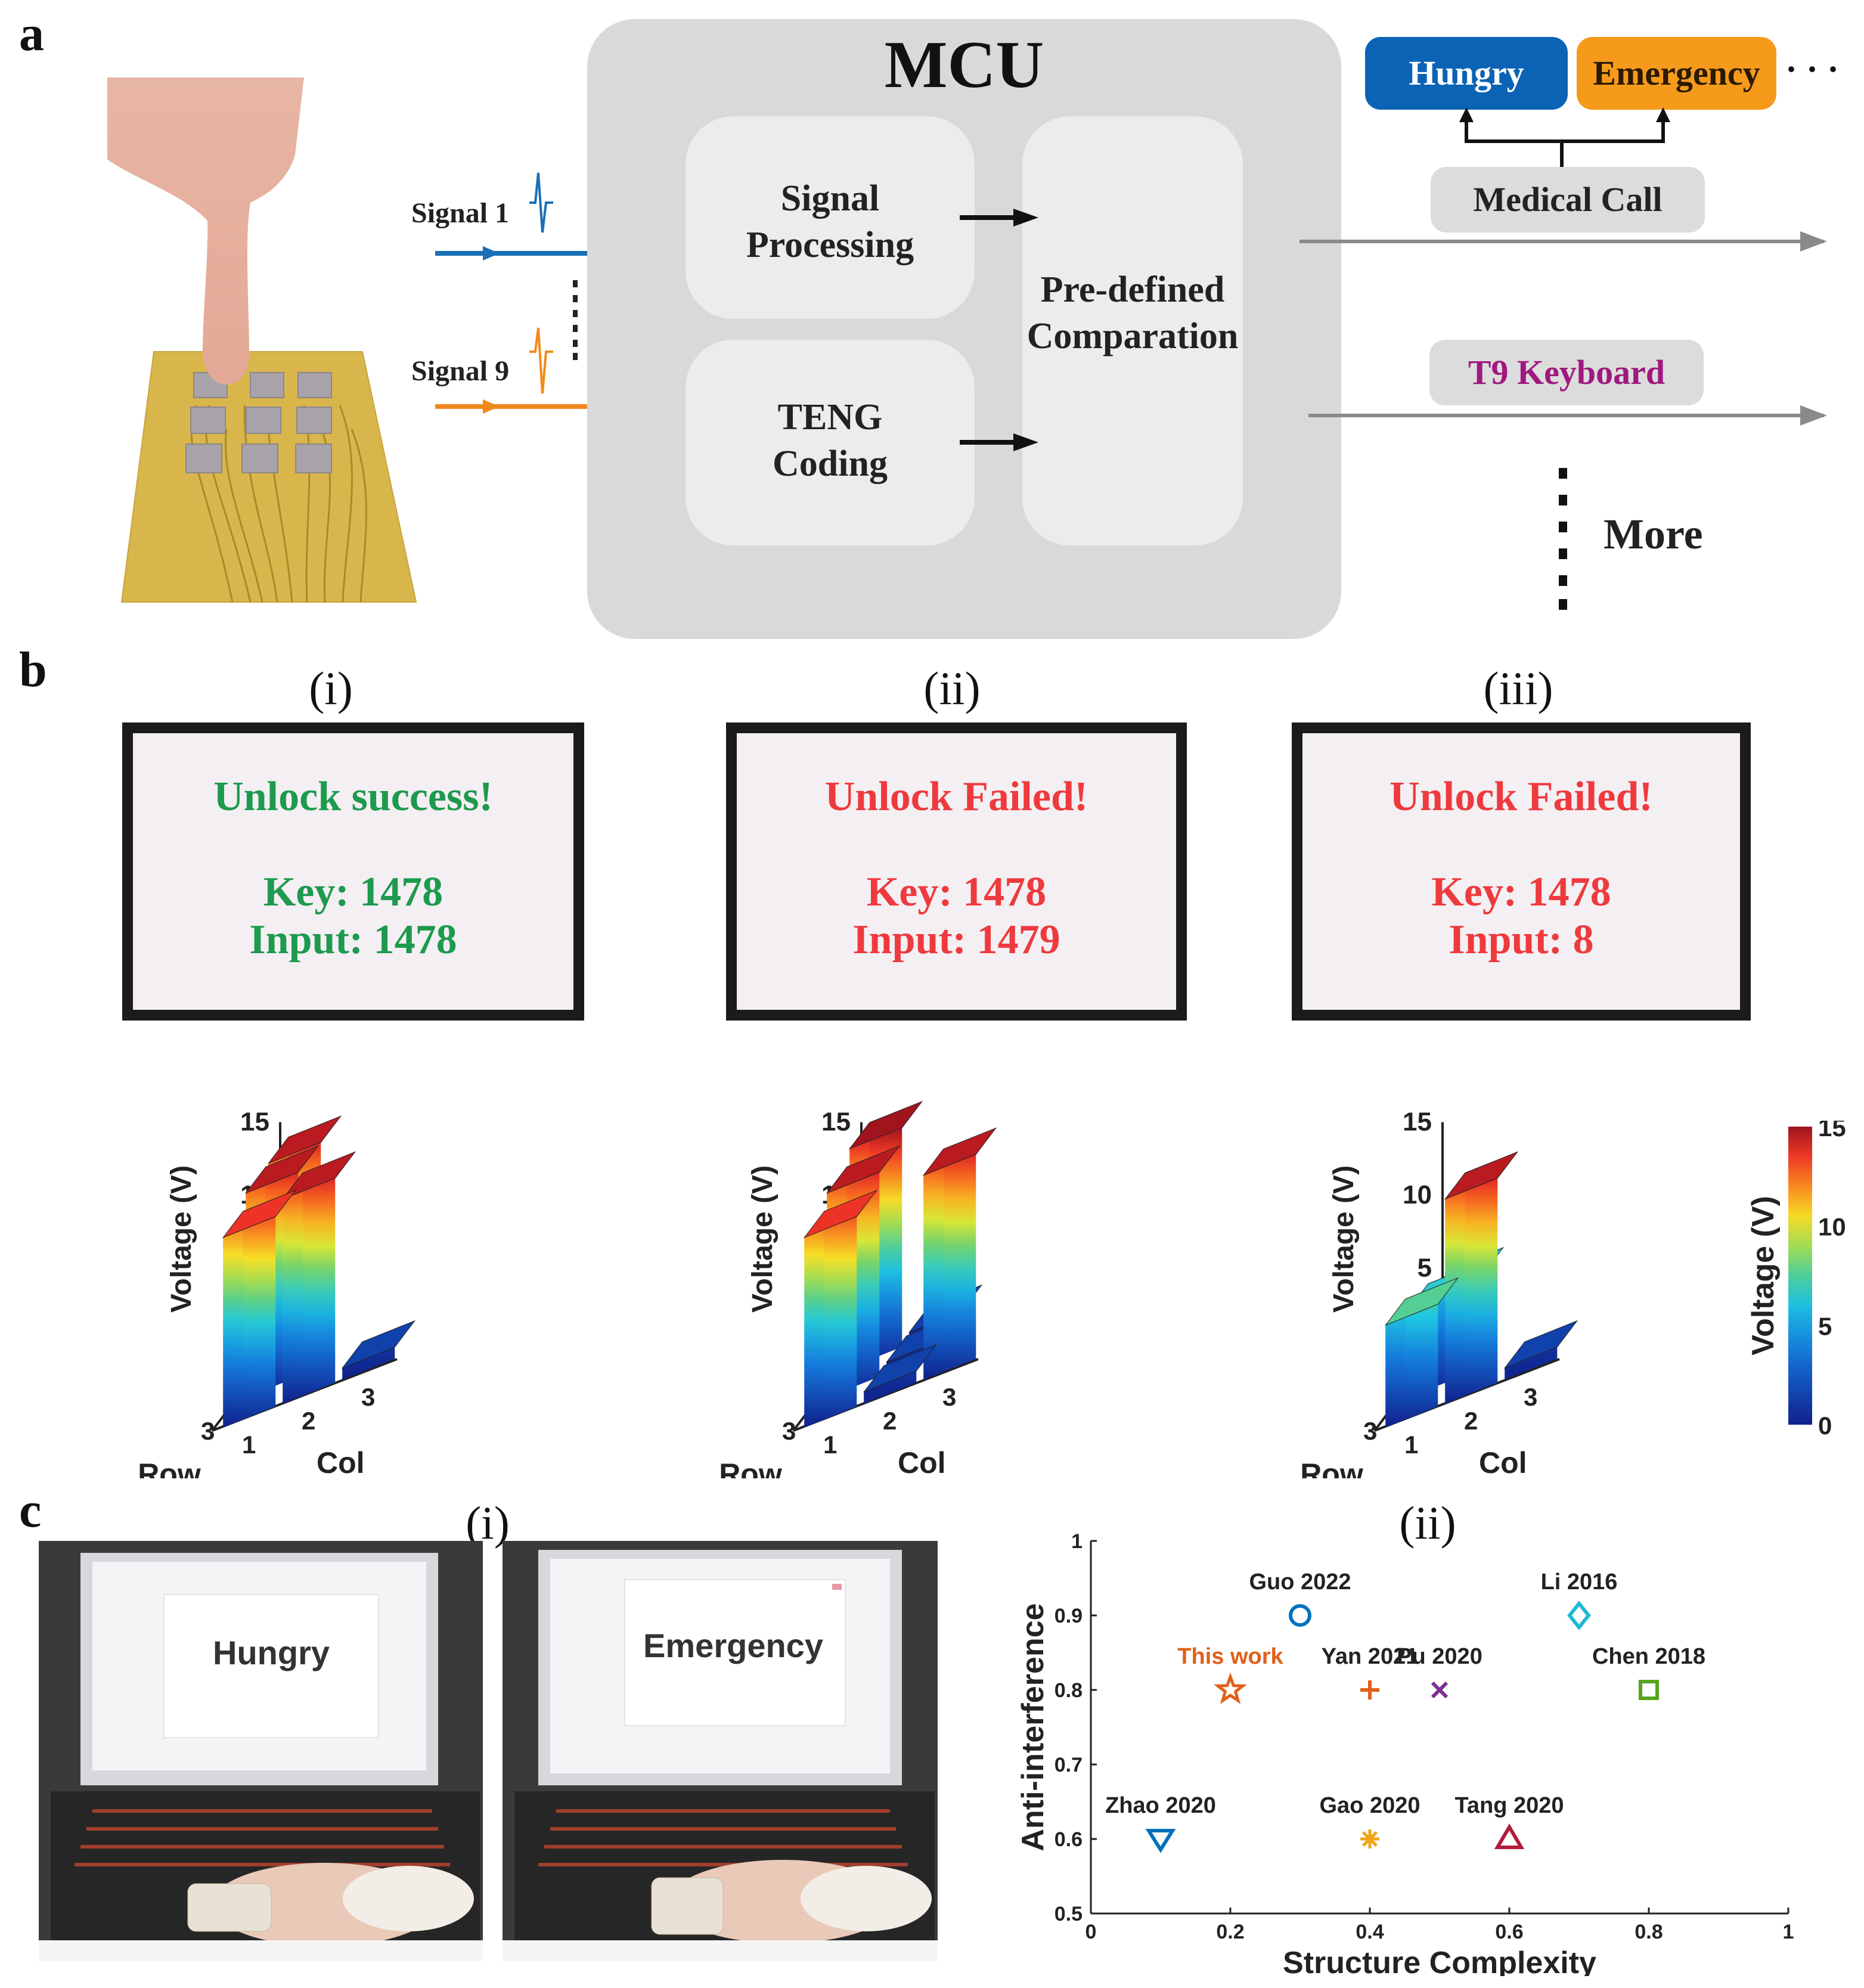 The width and height of the screenshot is (1864, 1988). What do you see at coordinates (830, 443) in the screenshot?
I see `teng-coding-box` at bounding box center [830, 443].